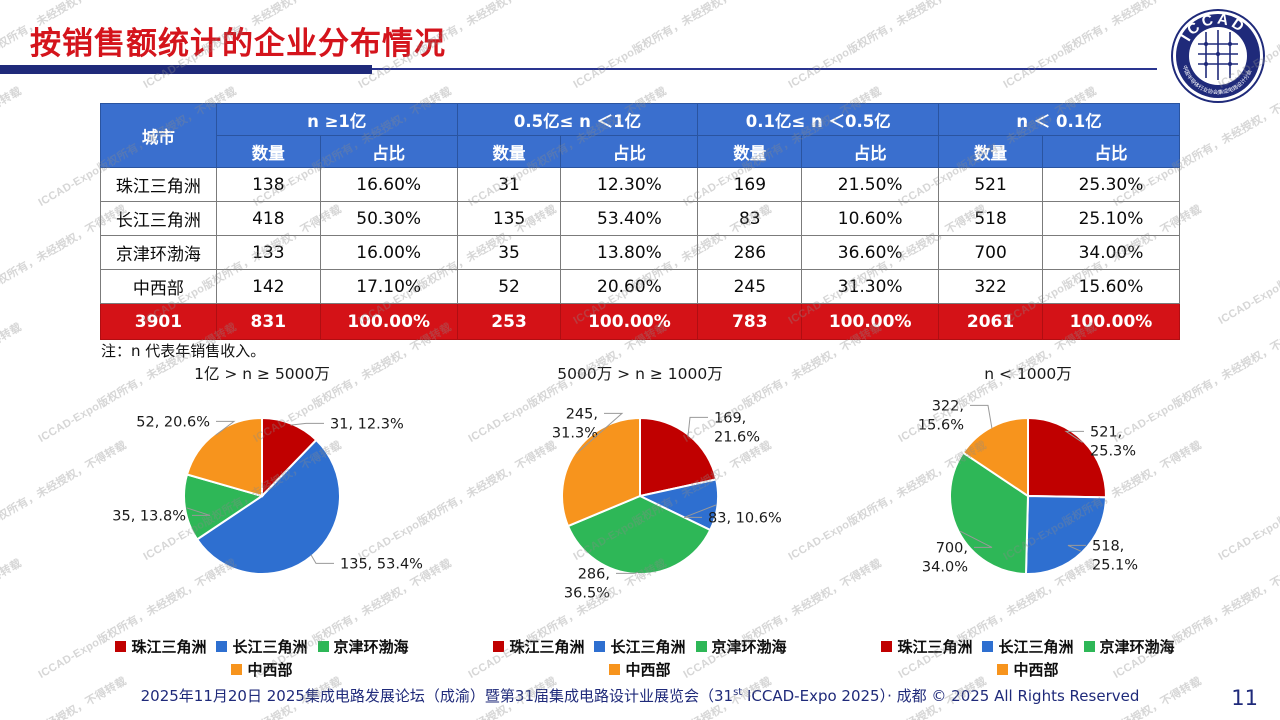  What do you see at coordinates (268, 321) in the screenshot?
I see `cell-total: 831` at bounding box center [268, 321].